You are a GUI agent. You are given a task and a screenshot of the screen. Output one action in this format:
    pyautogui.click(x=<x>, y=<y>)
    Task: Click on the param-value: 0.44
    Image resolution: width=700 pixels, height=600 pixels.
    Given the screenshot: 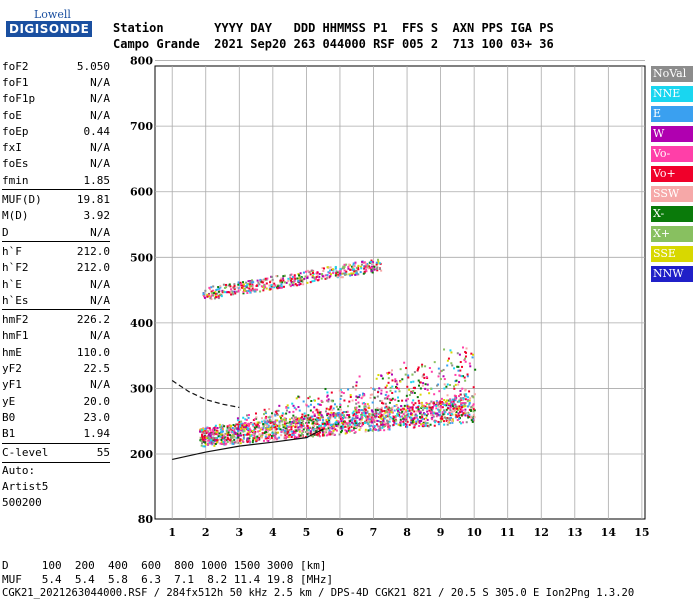 What is the action you would take?
    pyautogui.click(x=97, y=131)
    